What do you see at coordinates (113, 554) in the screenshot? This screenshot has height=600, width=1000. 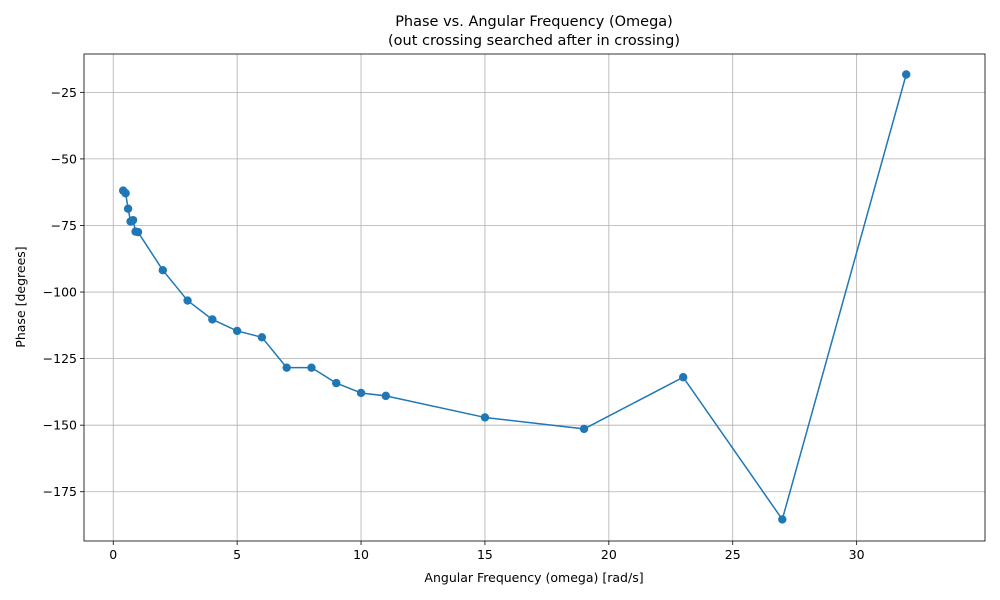 I see `x-tick-label: 0` at bounding box center [113, 554].